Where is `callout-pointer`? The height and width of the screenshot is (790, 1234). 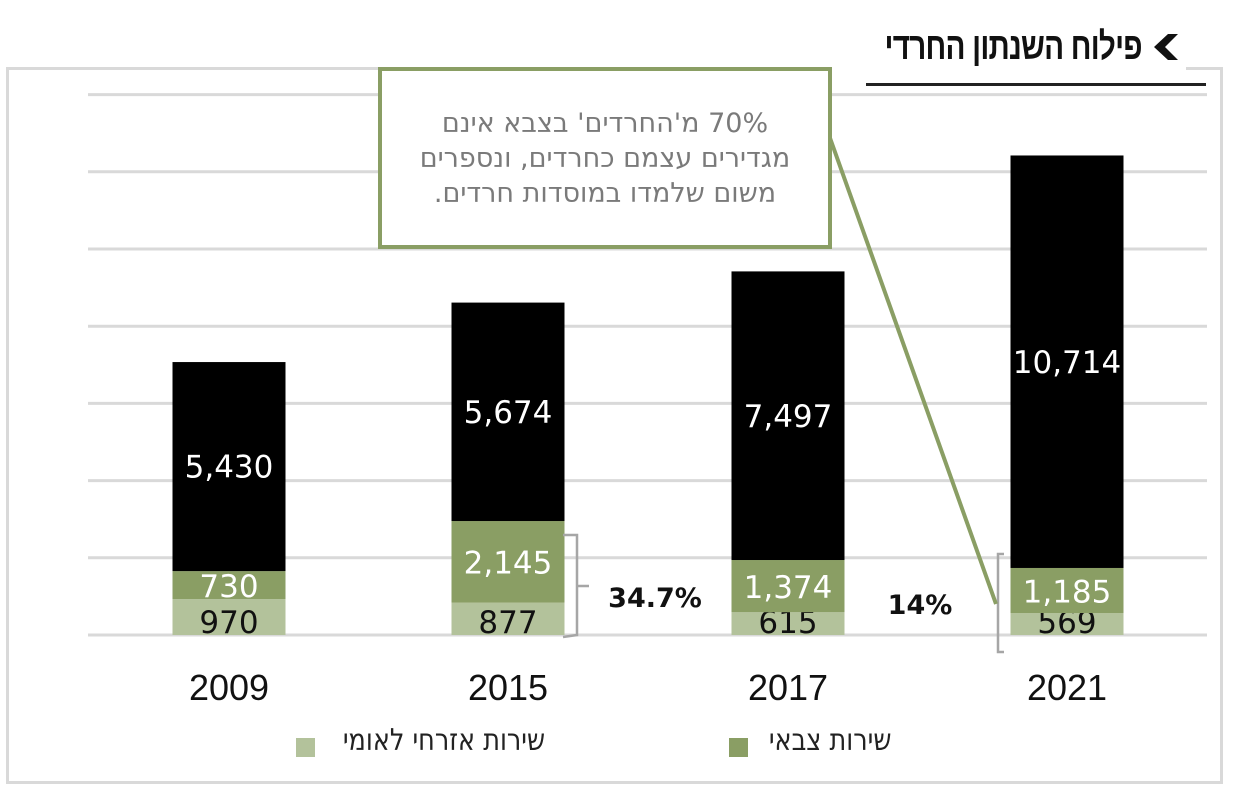 callout-pointer is located at coordinates (913, 371).